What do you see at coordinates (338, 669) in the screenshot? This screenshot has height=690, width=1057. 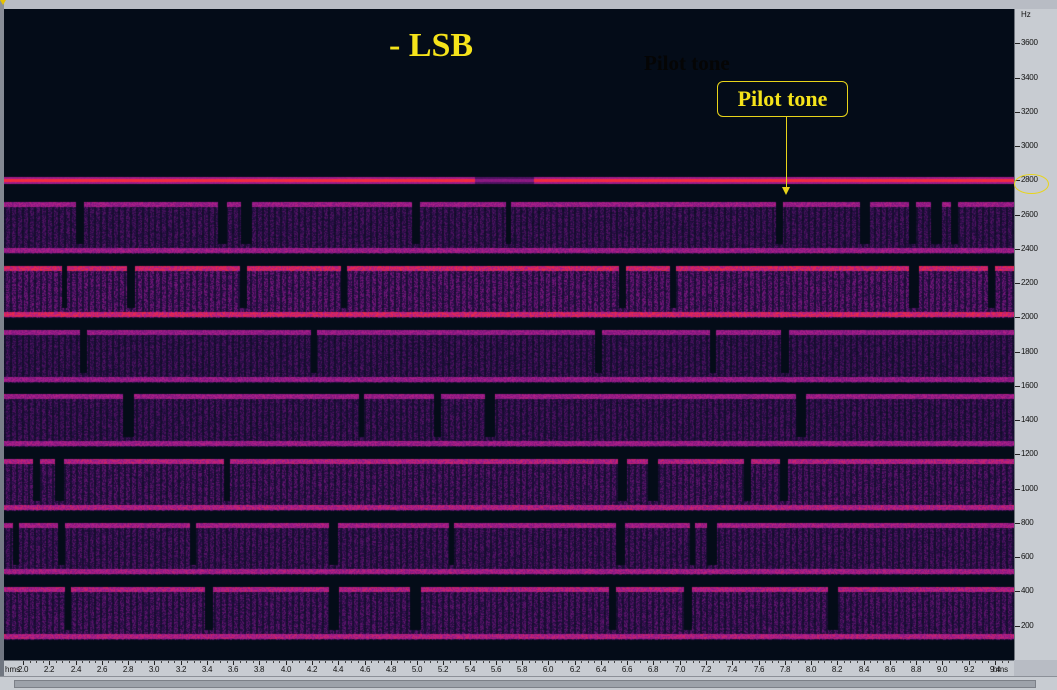 I see `x-tick: 4.4` at bounding box center [338, 669].